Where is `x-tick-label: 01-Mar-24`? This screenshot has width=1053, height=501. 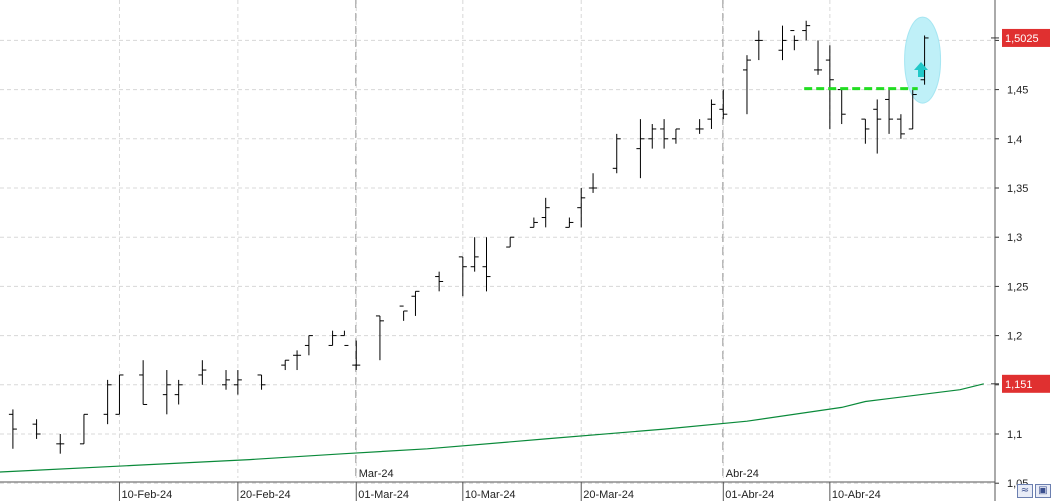
x-tick-label: 01-Mar-24 is located at coordinates (383, 495).